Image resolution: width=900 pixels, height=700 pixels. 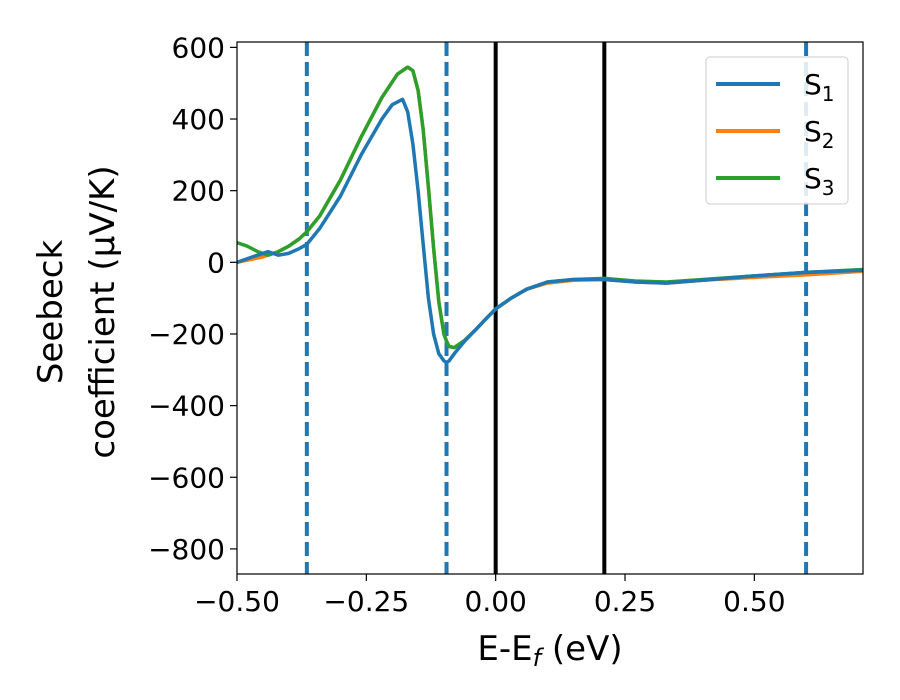 I want to click on x-axis-label: E-Ef (eV), so click(x=549, y=650).